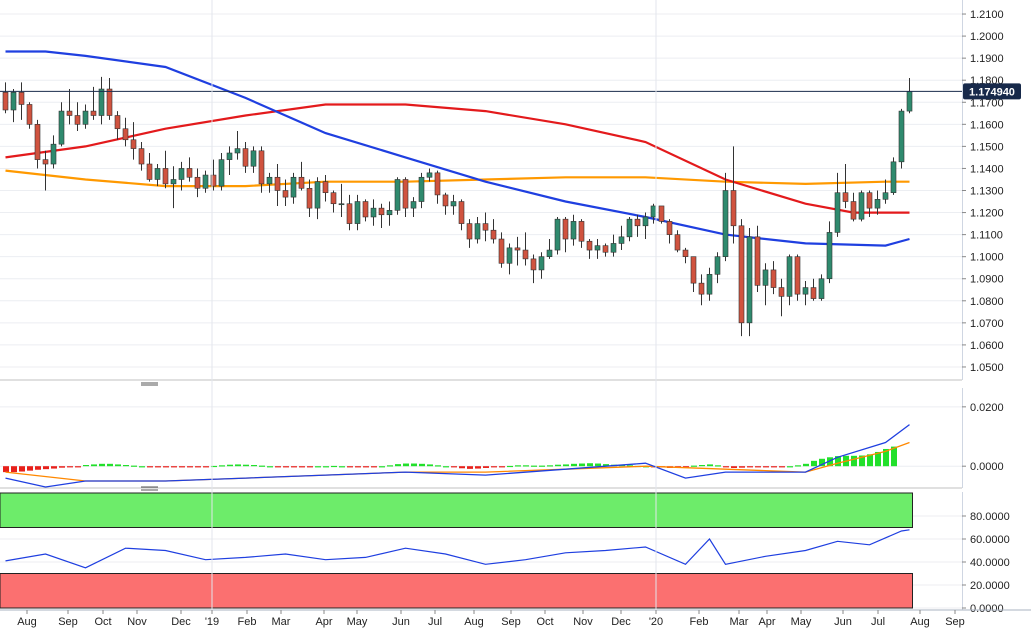 This screenshot has width=1031, height=644. What do you see at coordinates (987, 147) in the screenshot?
I see `price-y-tick-label: 1.1500` at bounding box center [987, 147].